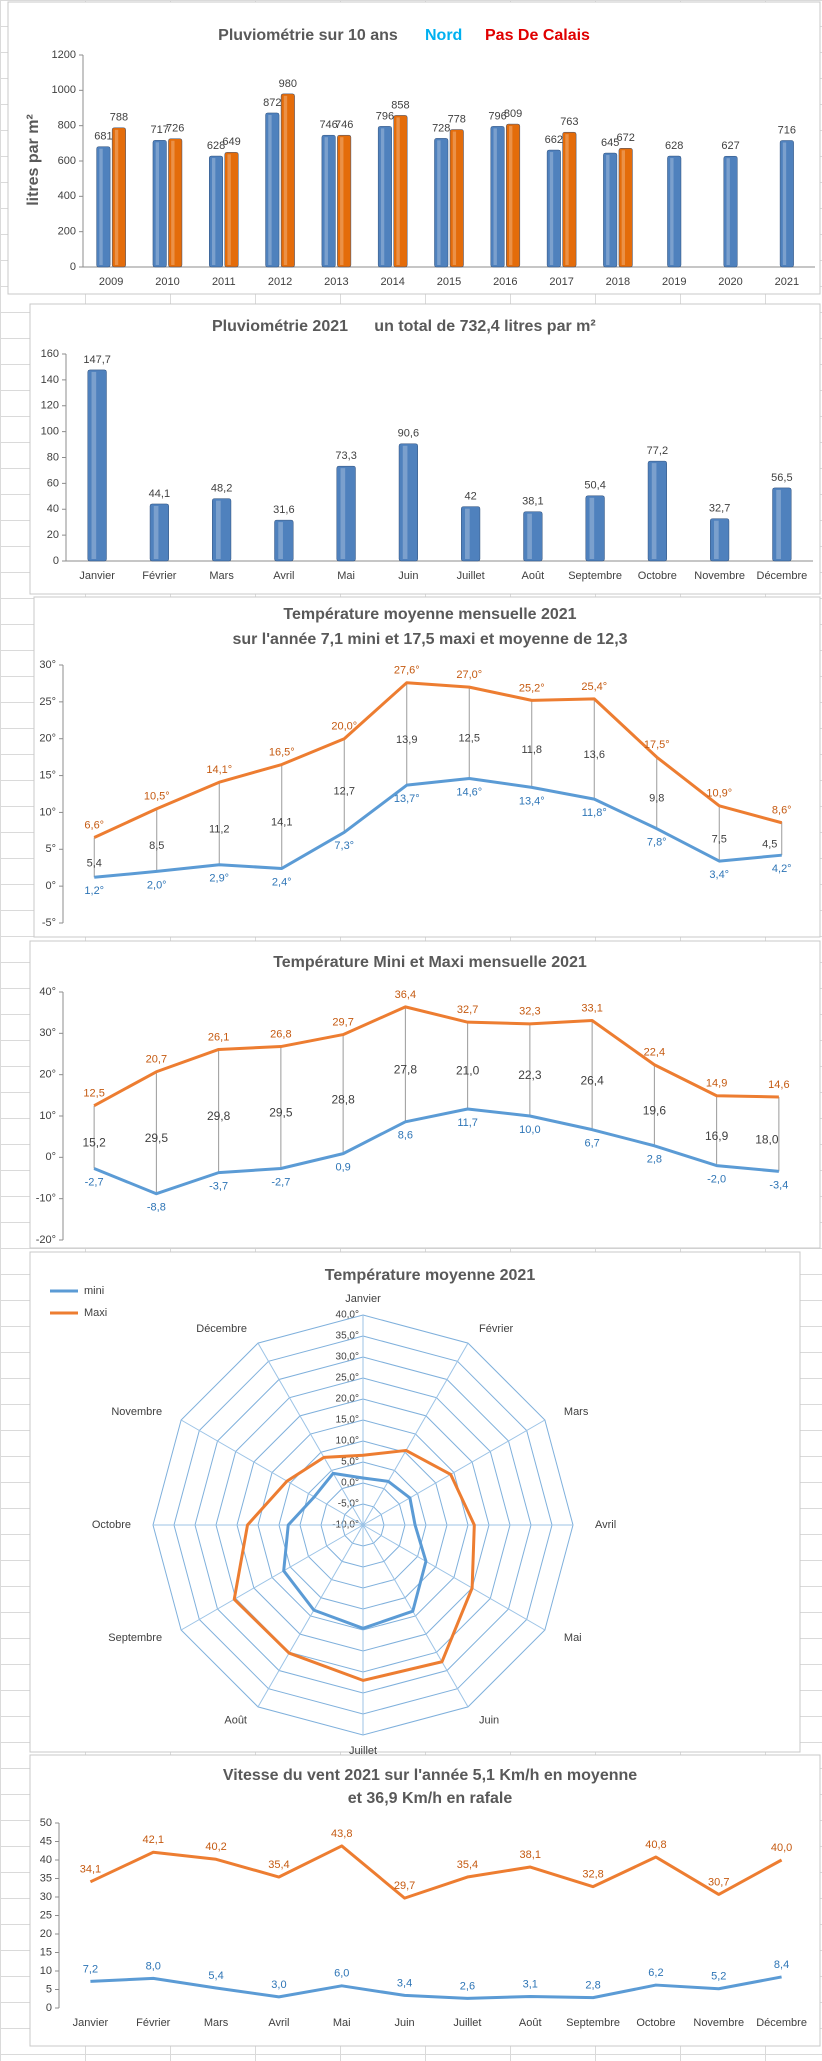 This screenshot has width=822, height=2061. I want to click on value-label: 13,7°, so click(407, 799).